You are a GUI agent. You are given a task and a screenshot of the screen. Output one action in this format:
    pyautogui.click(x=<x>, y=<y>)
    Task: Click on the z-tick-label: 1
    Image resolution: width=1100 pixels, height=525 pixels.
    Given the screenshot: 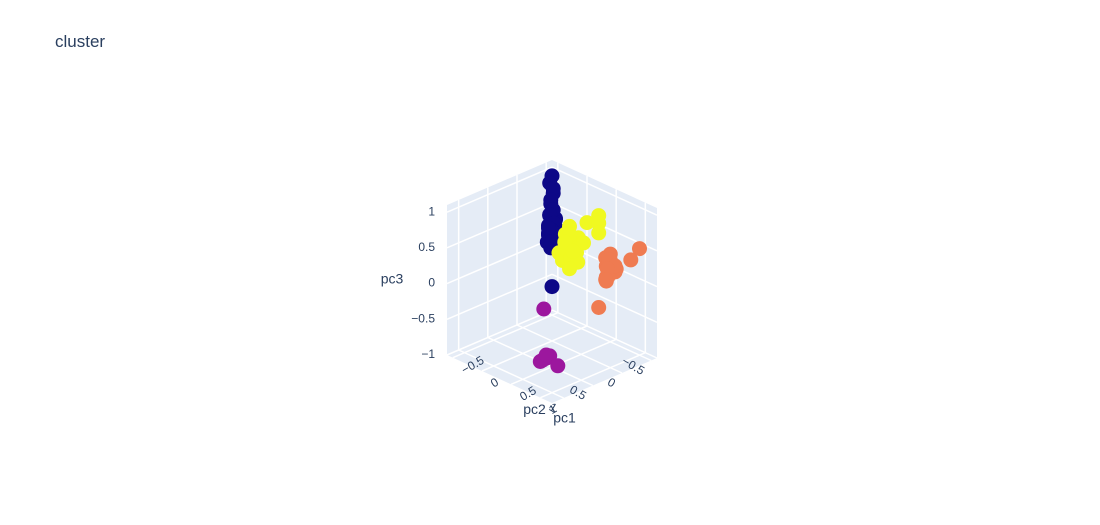 What is the action you would take?
    pyautogui.click(x=431, y=211)
    